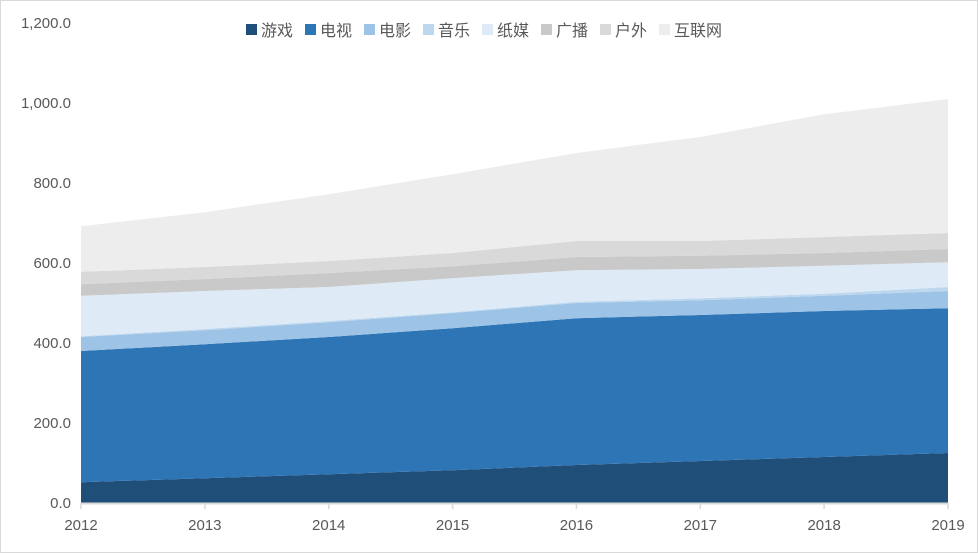 The image size is (978, 553). What do you see at coordinates (80, 525) in the screenshot?
I see `x-tick-label: 2012` at bounding box center [80, 525].